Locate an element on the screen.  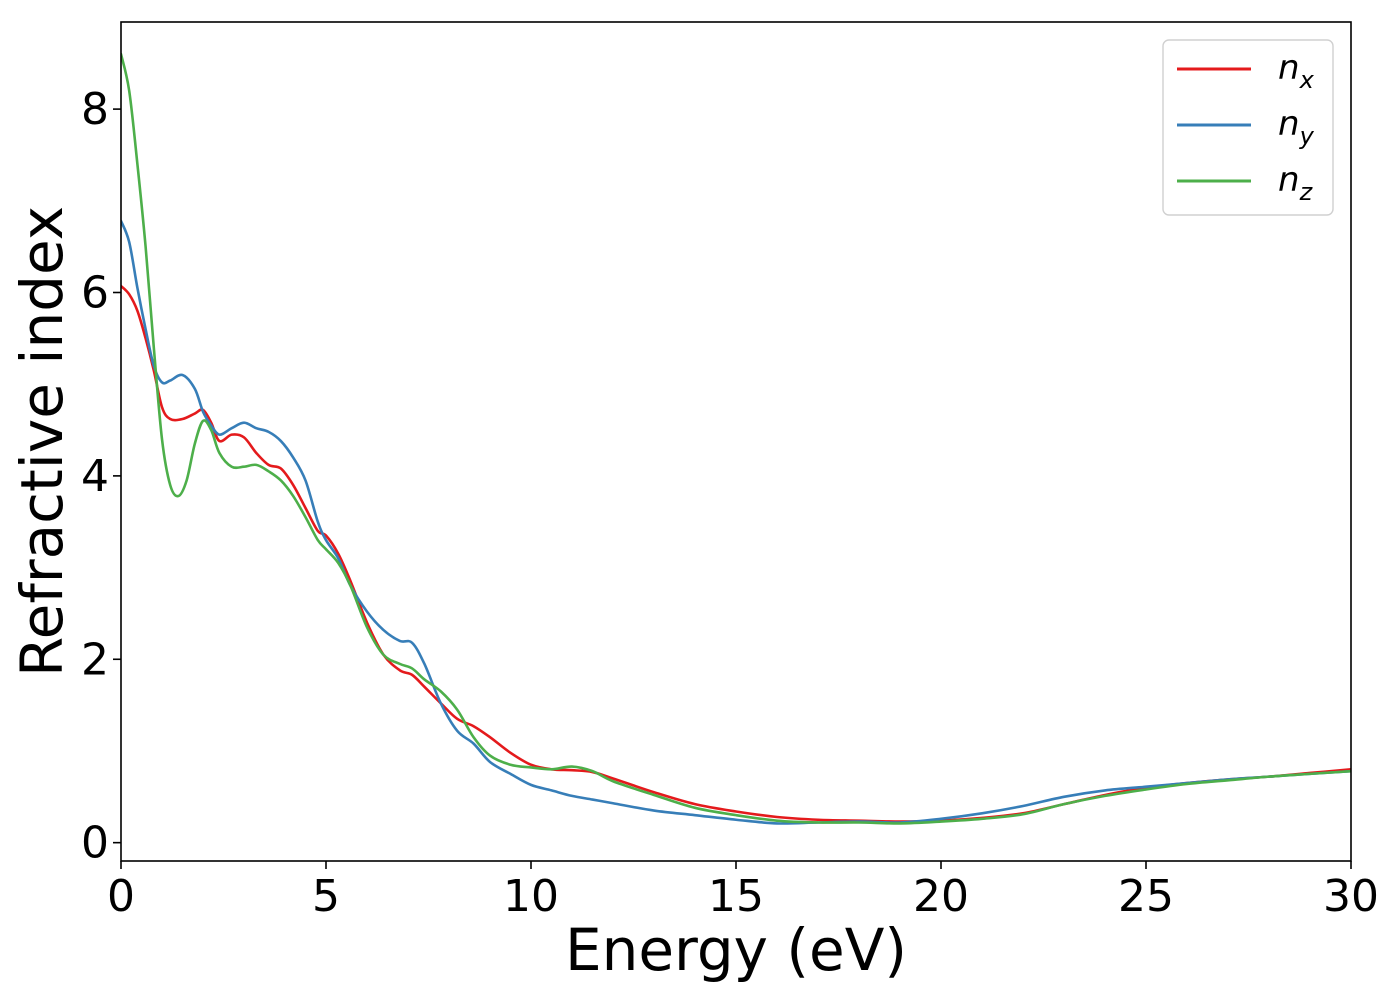
x-tick-label: 0 is located at coordinates (121, 896).